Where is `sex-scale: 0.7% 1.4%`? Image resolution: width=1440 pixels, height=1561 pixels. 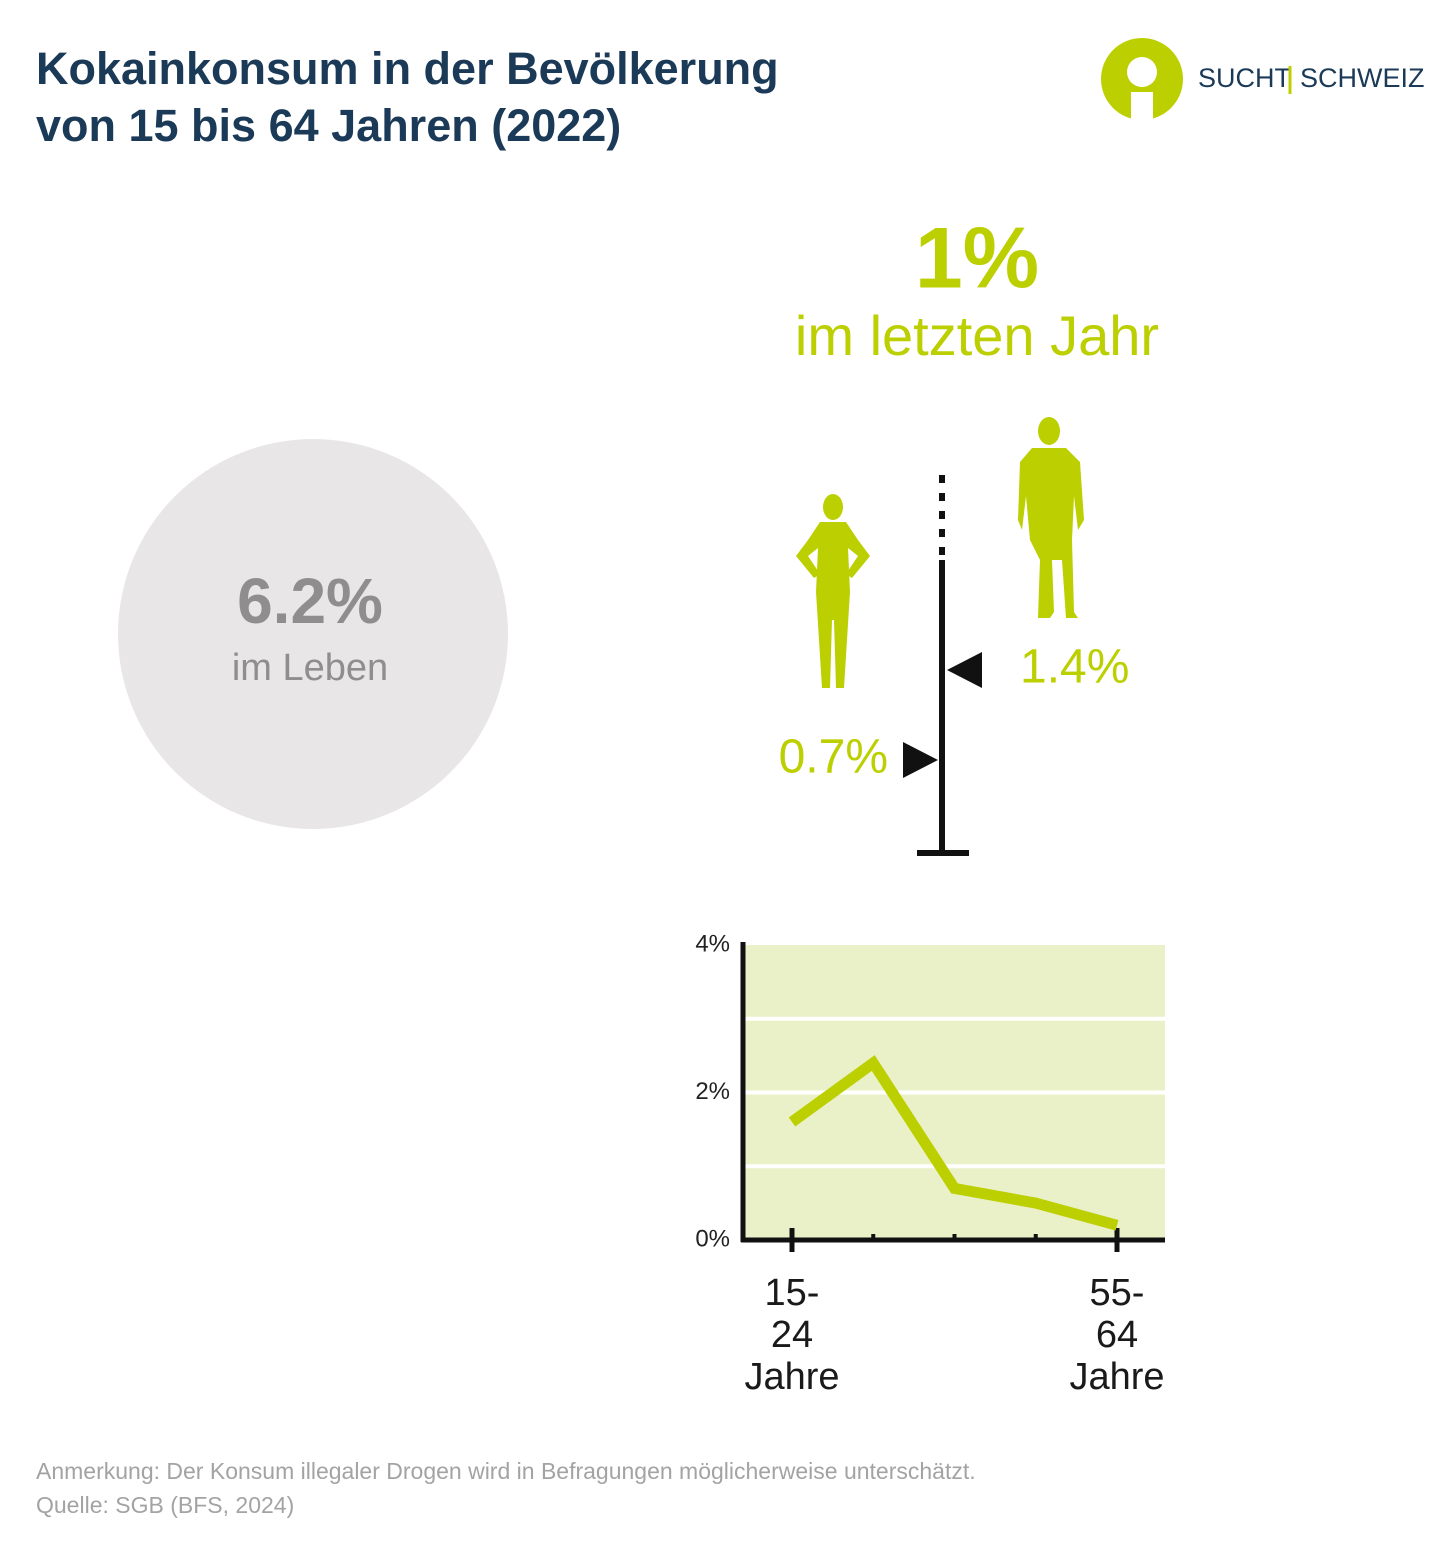 sex-scale: 0.7% 1.4% is located at coordinates (954, 665).